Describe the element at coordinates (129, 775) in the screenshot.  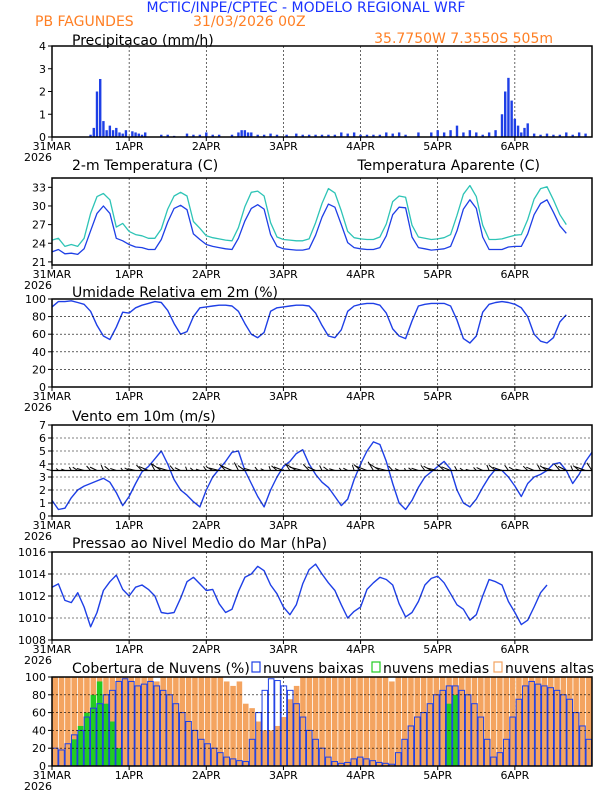
I see `x-tick-label: 1APR` at that location.